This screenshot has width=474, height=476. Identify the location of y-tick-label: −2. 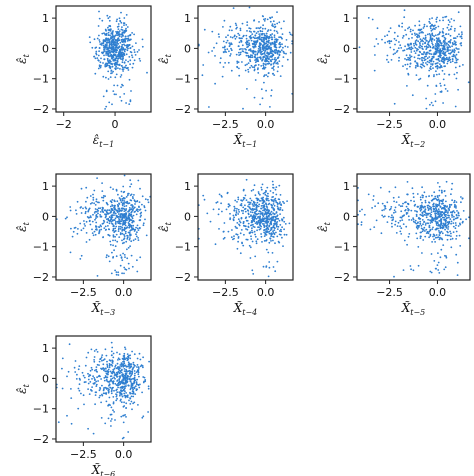
(41, 439).